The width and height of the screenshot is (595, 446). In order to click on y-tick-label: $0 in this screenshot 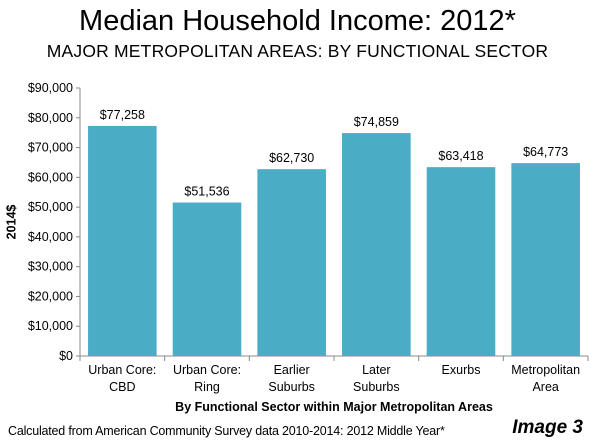, I will do `click(66, 356)`.